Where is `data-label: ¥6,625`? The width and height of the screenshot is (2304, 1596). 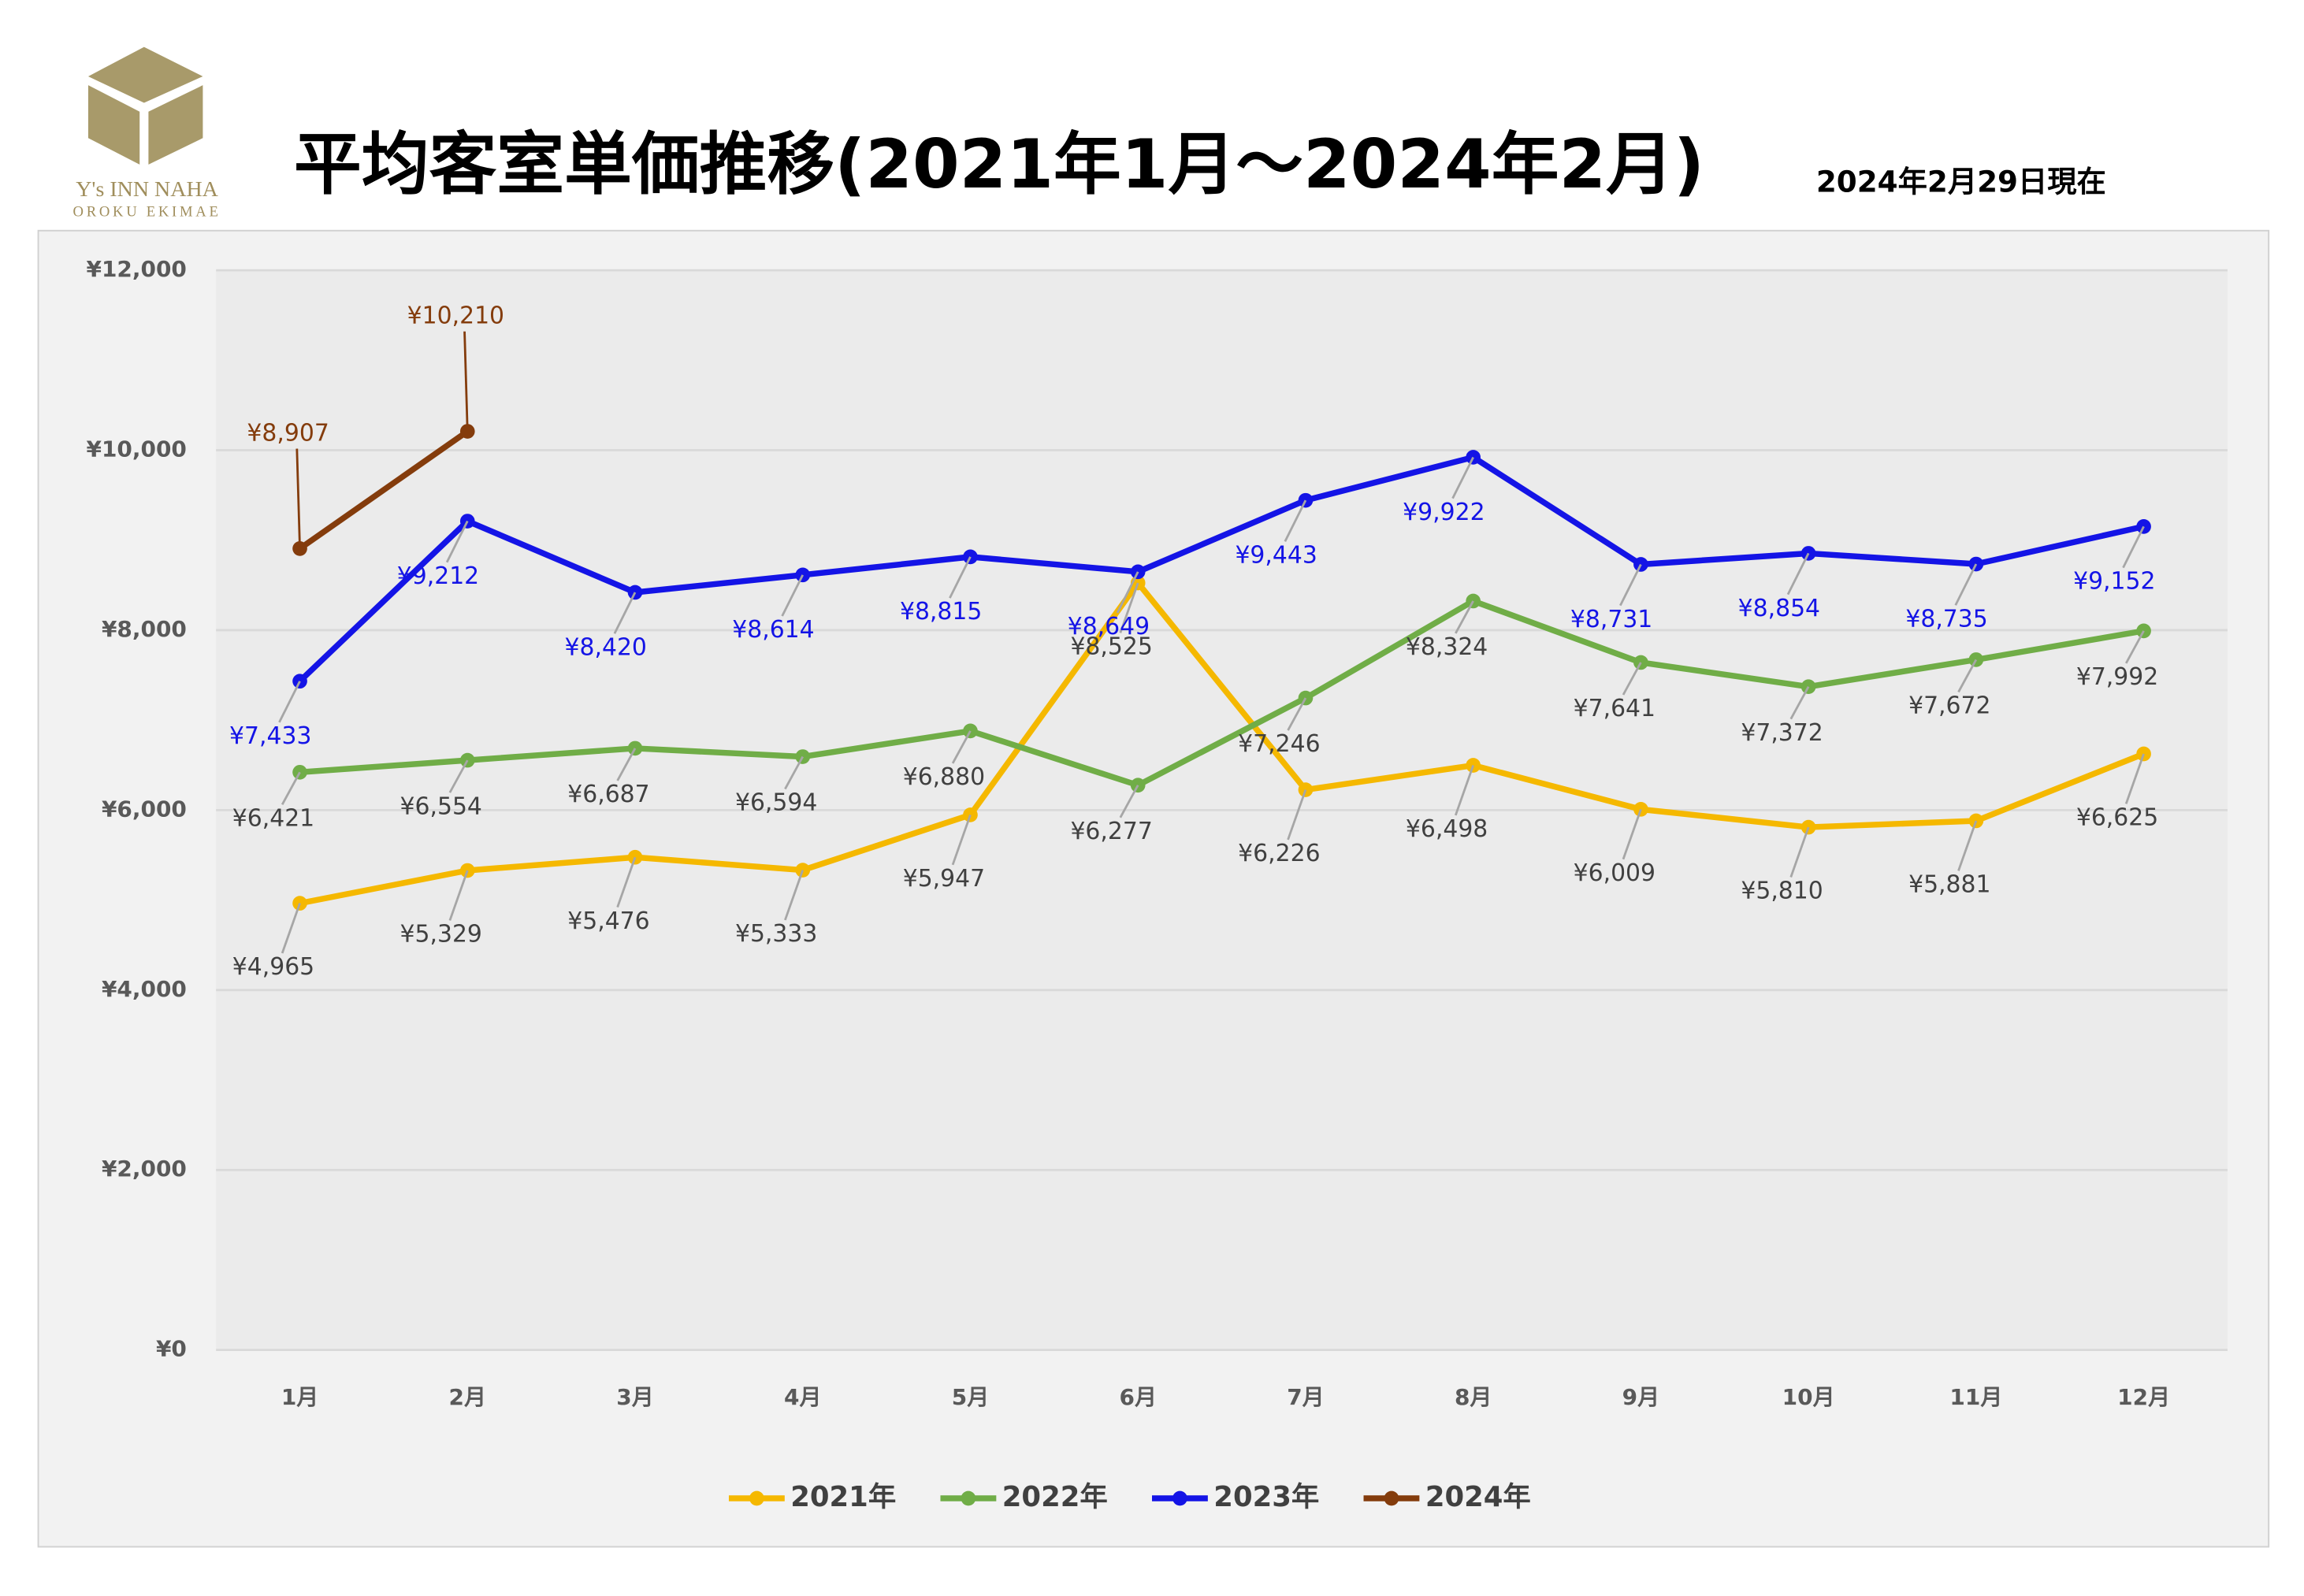
data-label: ¥6,625 is located at coordinates (2117, 818).